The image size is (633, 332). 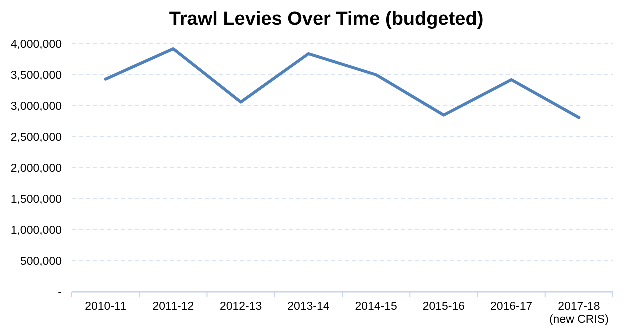 What do you see at coordinates (326, 19) in the screenshot?
I see `chart-title: Trawl Levies Over Time (budgeted)` at bounding box center [326, 19].